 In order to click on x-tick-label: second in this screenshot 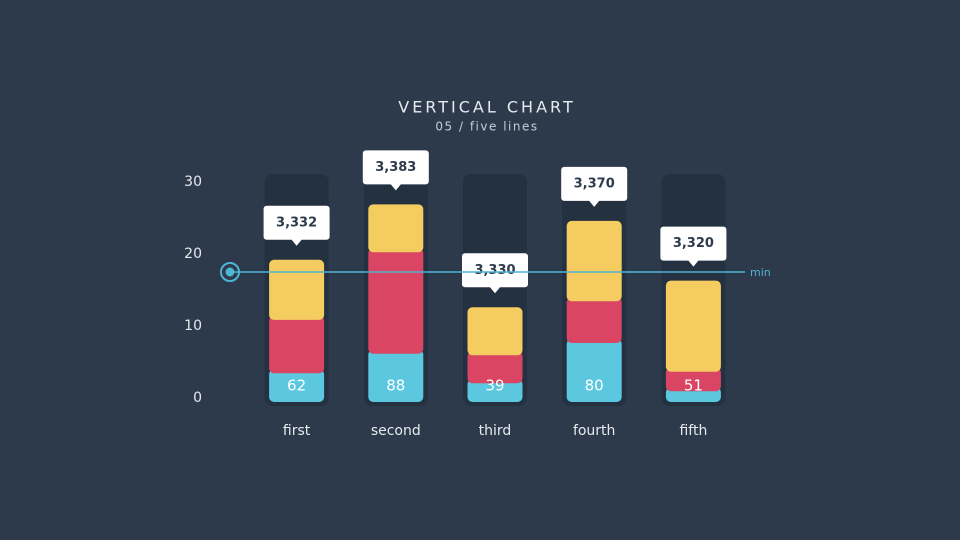, I will do `click(396, 431)`.